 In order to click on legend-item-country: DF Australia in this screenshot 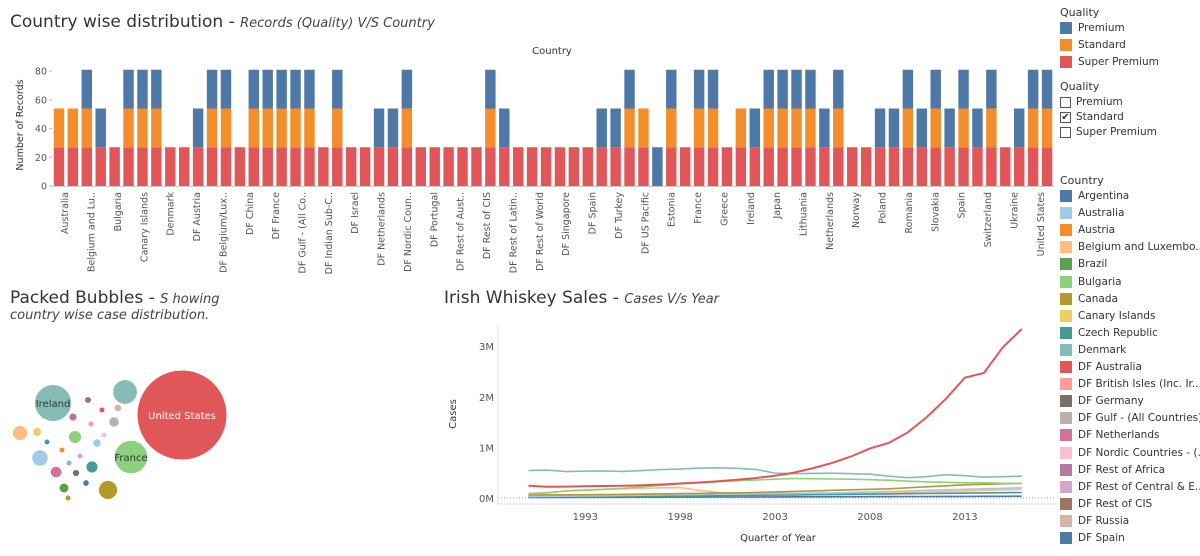, I will do `click(1101, 367)`.